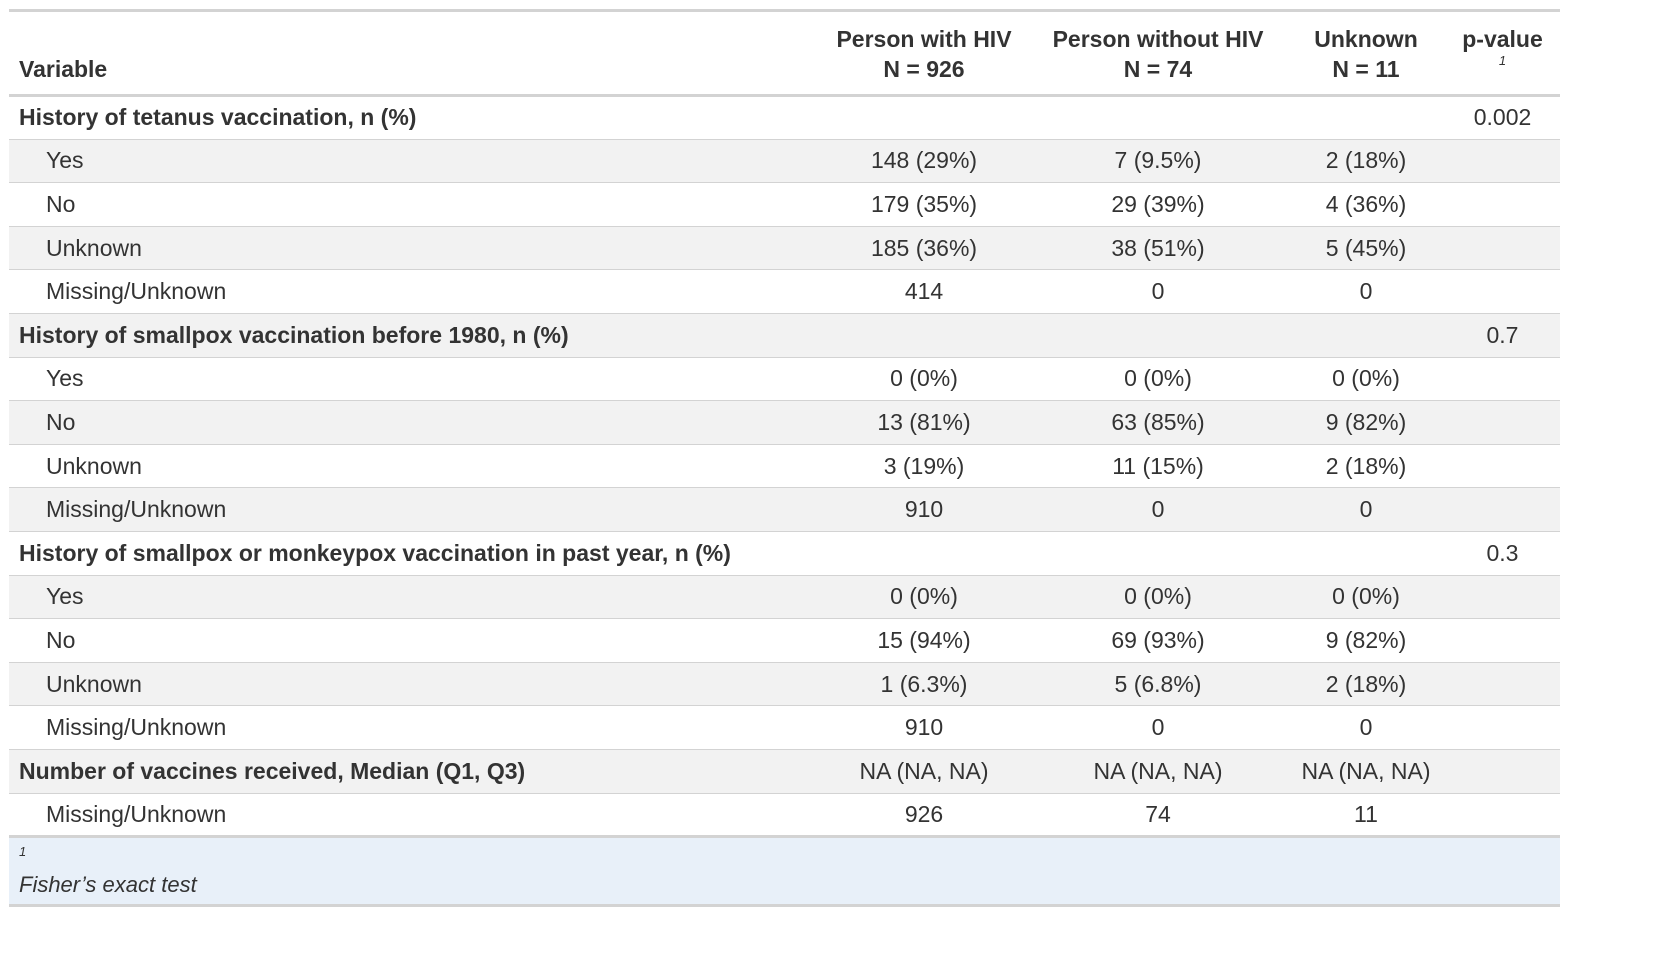 This screenshot has width=1658, height=966. I want to click on cell-person-with-hiv: 926, so click(924, 813).